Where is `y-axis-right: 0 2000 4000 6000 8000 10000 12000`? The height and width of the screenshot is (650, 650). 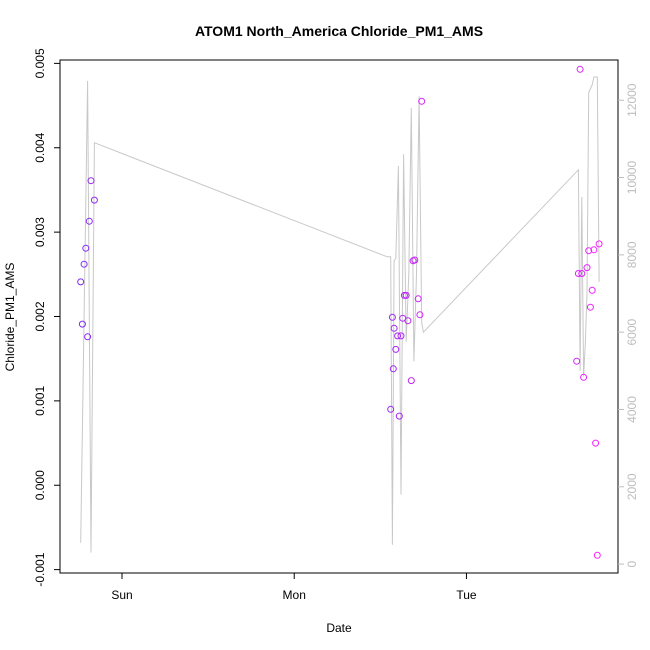
y-axis-right: 0 2000 4000 6000 8000 10000 12000 is located at coordinates (628, 325).